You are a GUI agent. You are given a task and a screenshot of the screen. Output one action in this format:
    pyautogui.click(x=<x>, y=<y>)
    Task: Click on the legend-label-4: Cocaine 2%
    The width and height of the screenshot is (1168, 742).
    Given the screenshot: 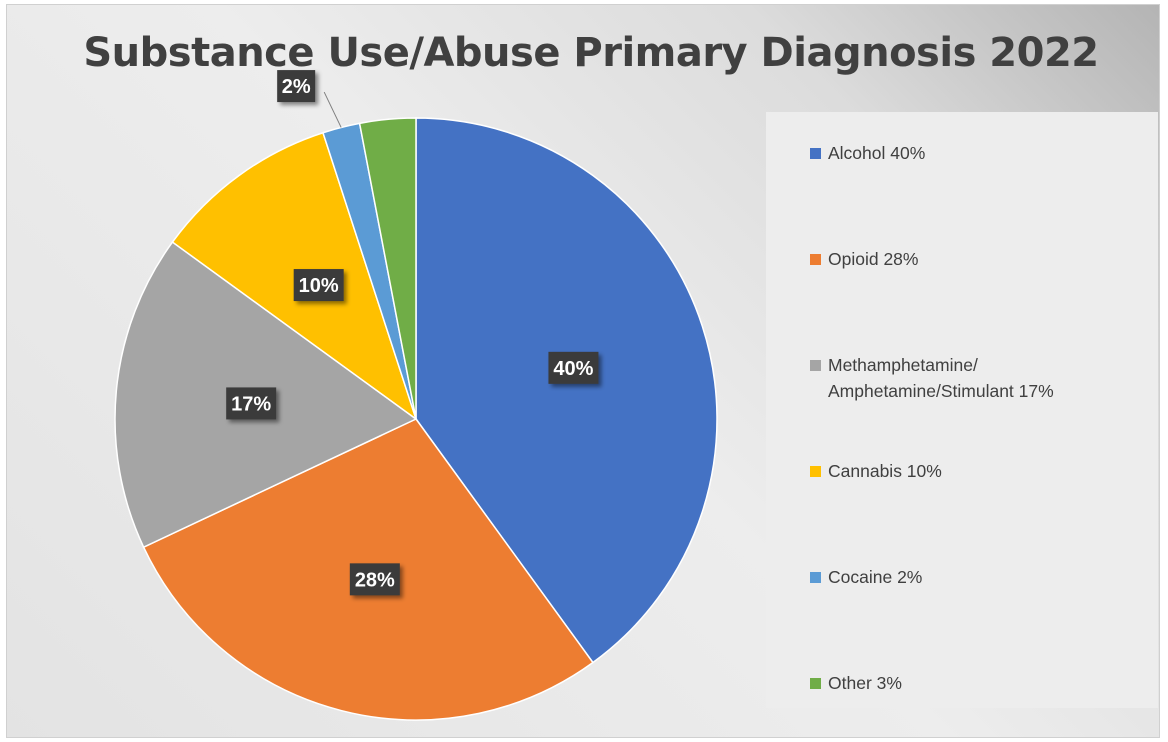 What is the action you would take?
    pyautogui.click(x=875, y=577)
    